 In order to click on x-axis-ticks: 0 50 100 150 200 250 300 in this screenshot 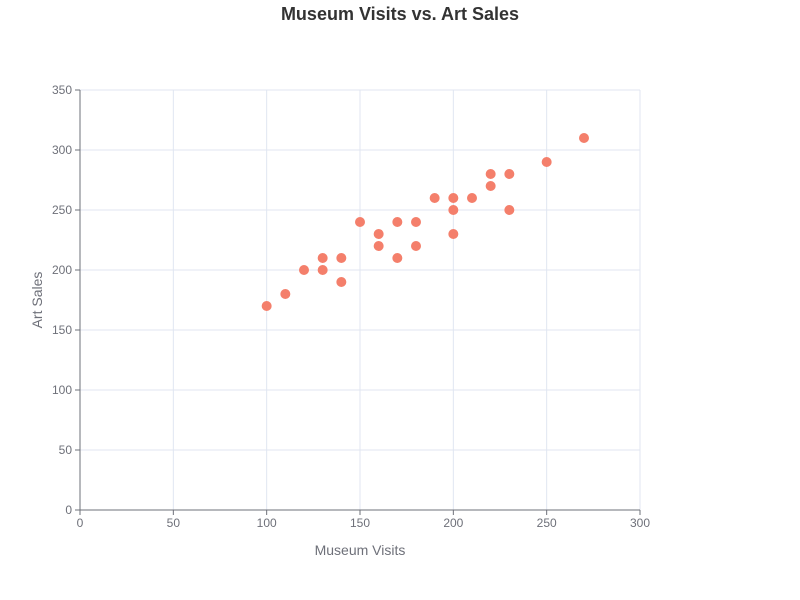, I will do `click(363, 520)`.